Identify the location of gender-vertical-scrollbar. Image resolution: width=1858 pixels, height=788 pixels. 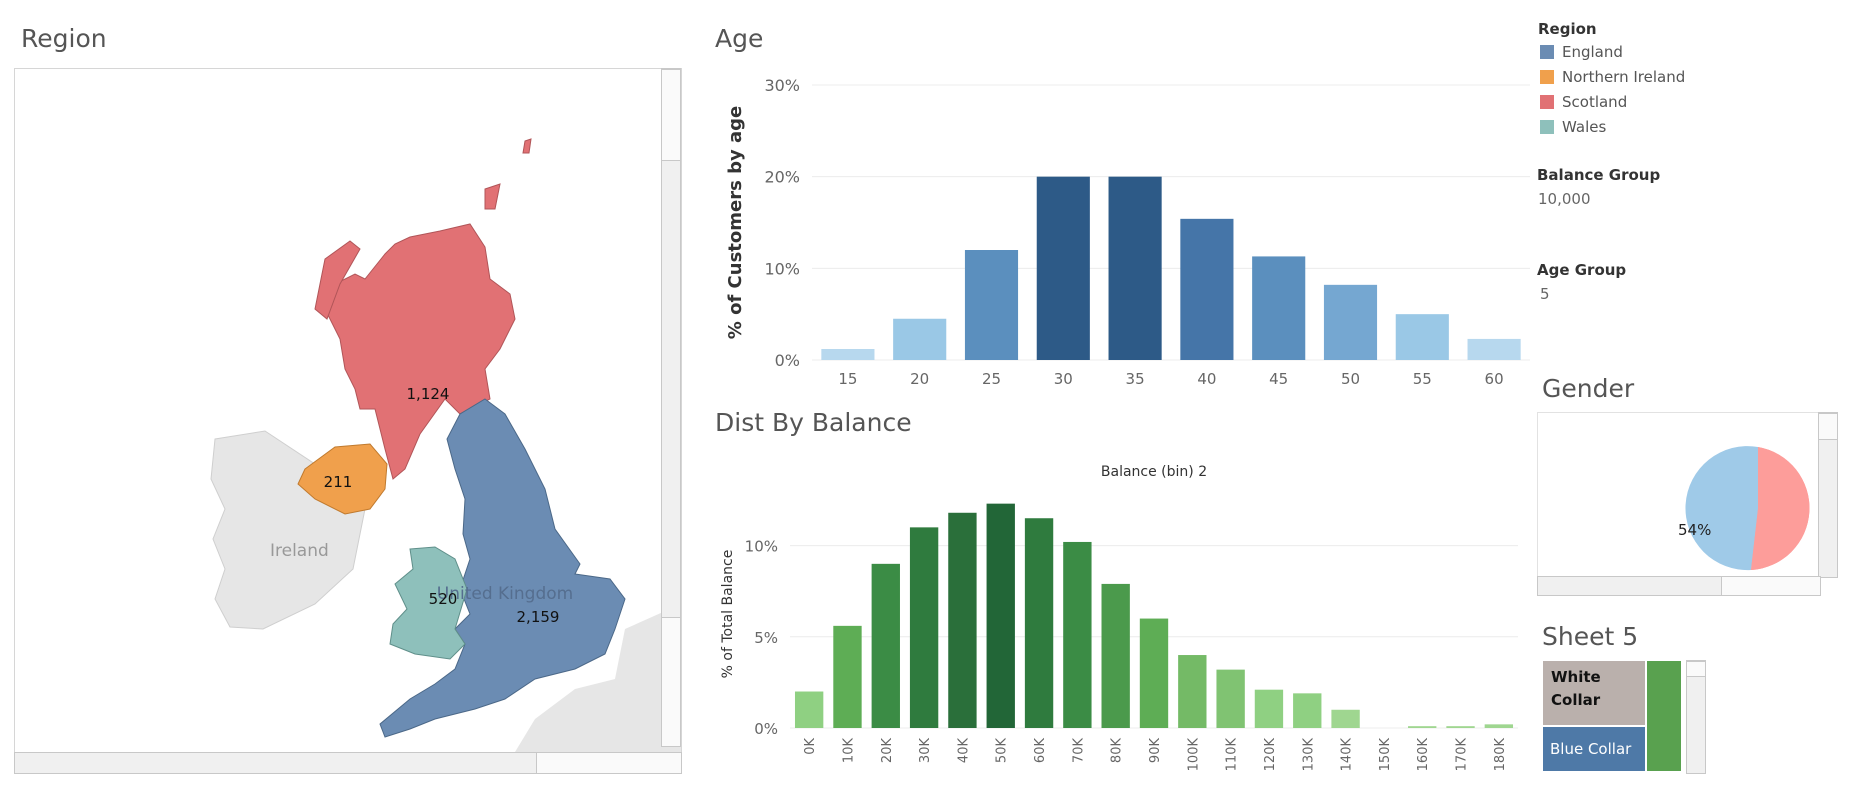
(1828, 495).